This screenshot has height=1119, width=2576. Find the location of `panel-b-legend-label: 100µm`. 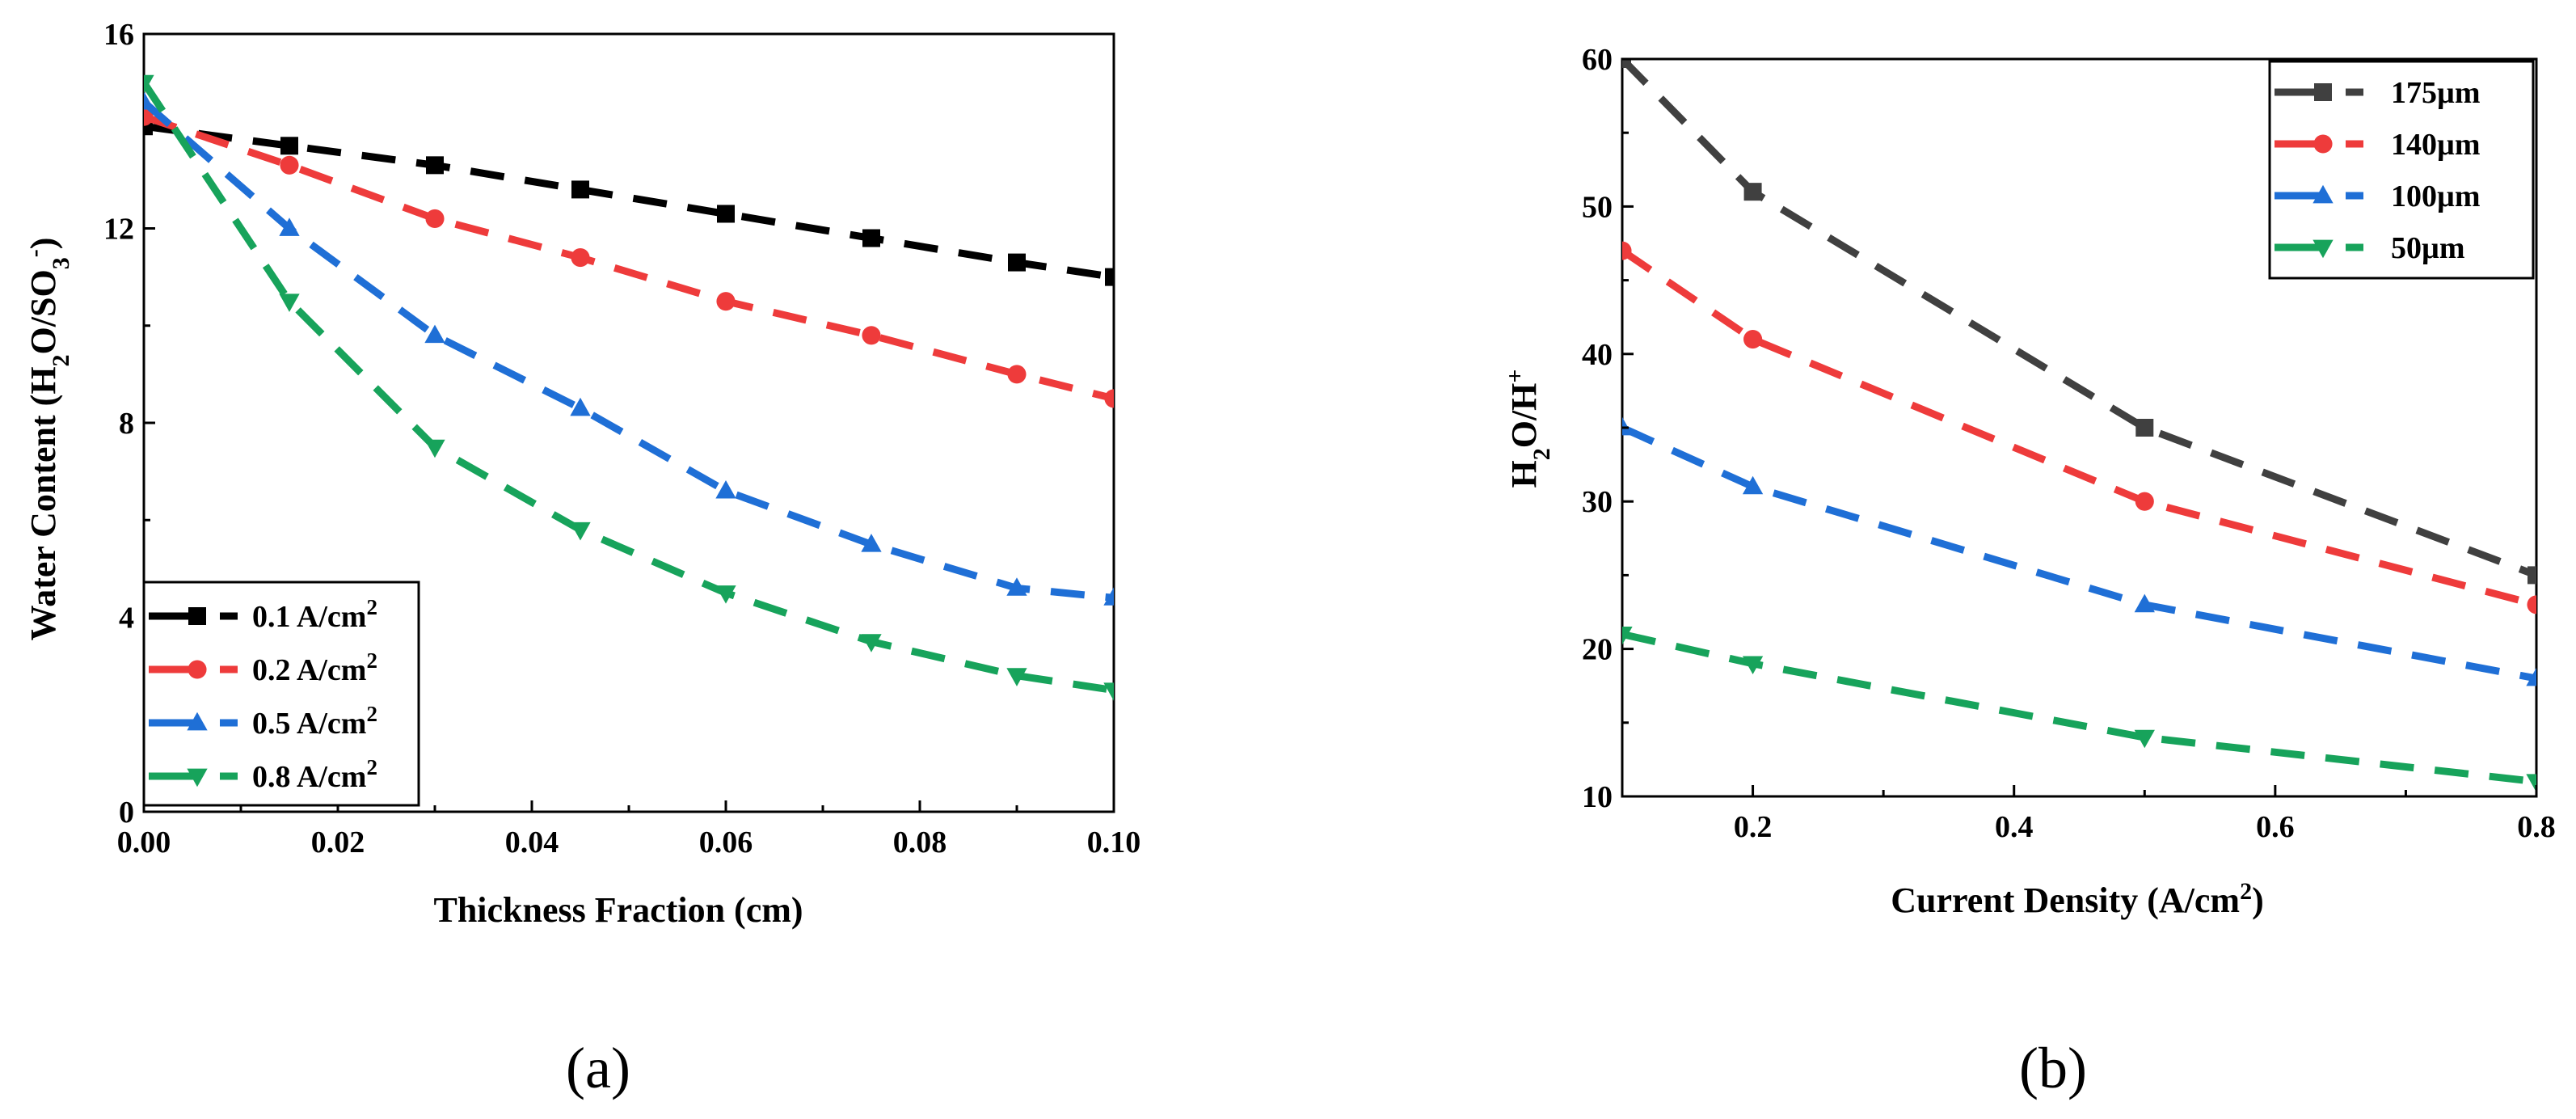

panel-b-legend-label: 100µm is located at coordinates (2436, 196).